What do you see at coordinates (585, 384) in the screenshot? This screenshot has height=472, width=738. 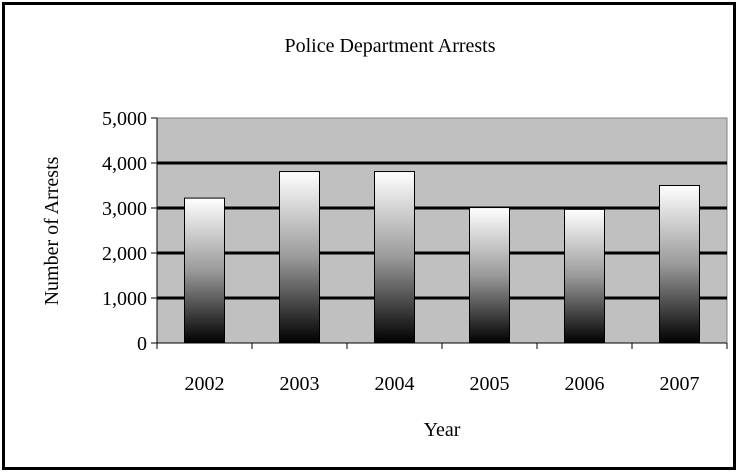 I see `x-tick-label: 2006` at bounding box center [585, 384].